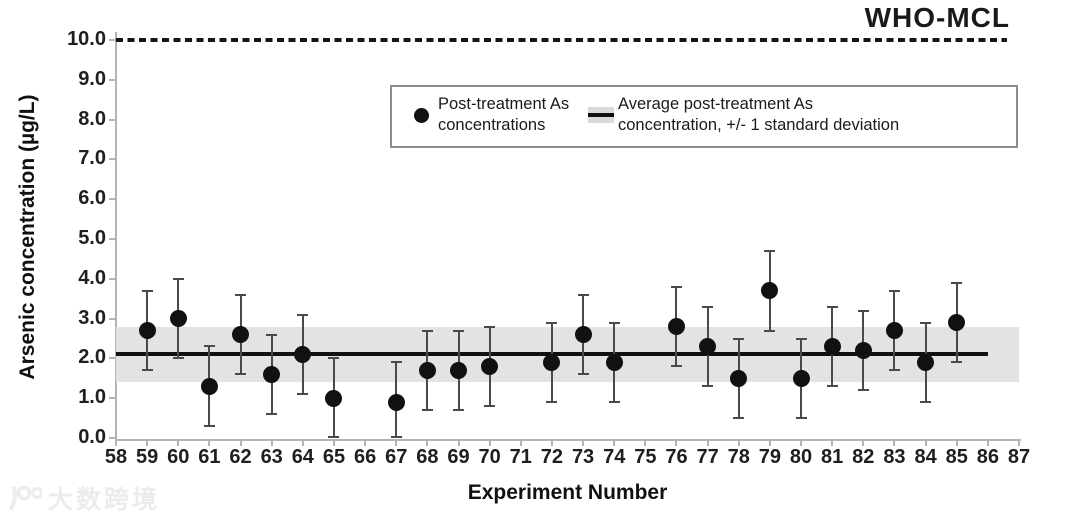 Image resolution: width=1080 pixels, height=521 pixels. Describe the element at coordinates (863, 457) in the screenshot. I see `x-tick-label: 82` at that location.